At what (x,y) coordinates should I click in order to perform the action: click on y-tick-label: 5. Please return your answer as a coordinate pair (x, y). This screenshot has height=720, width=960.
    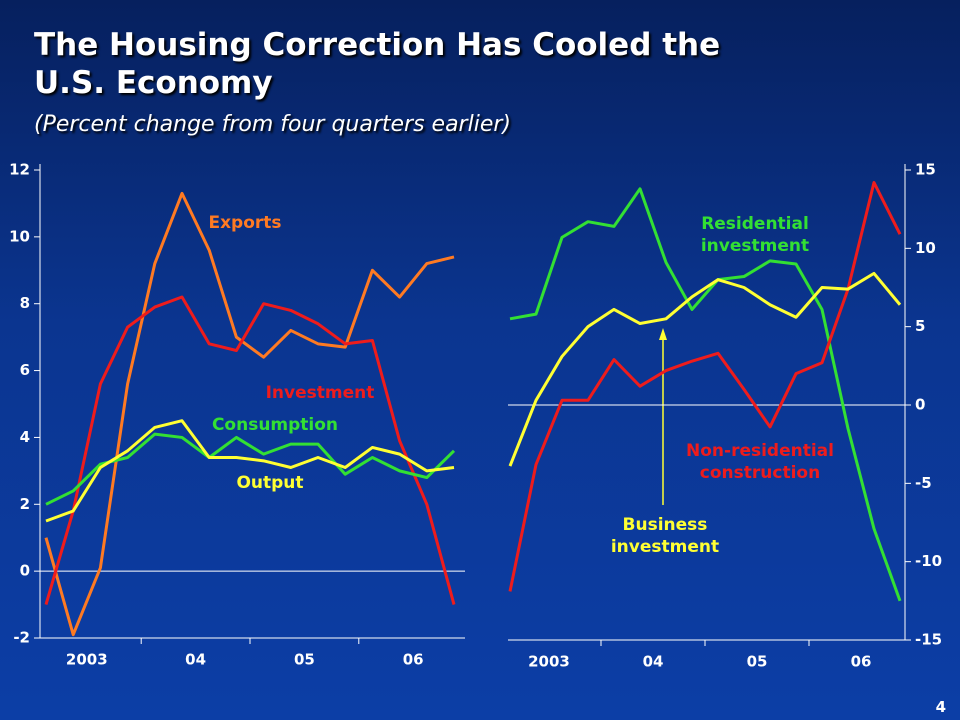
    Looking at the image, I should click on (920, 326).